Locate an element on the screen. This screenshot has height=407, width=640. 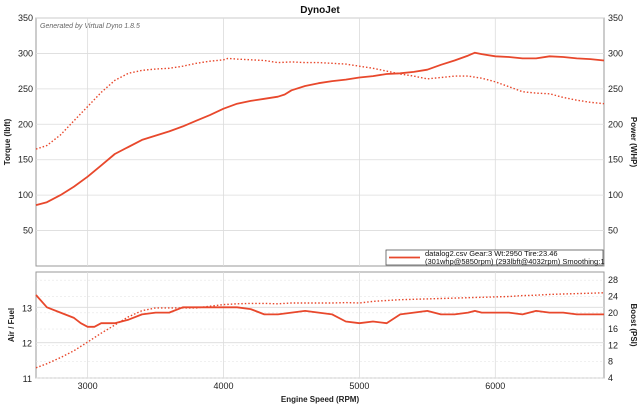
top-right-tick-label: 50 is located at coordinates (613, 231).